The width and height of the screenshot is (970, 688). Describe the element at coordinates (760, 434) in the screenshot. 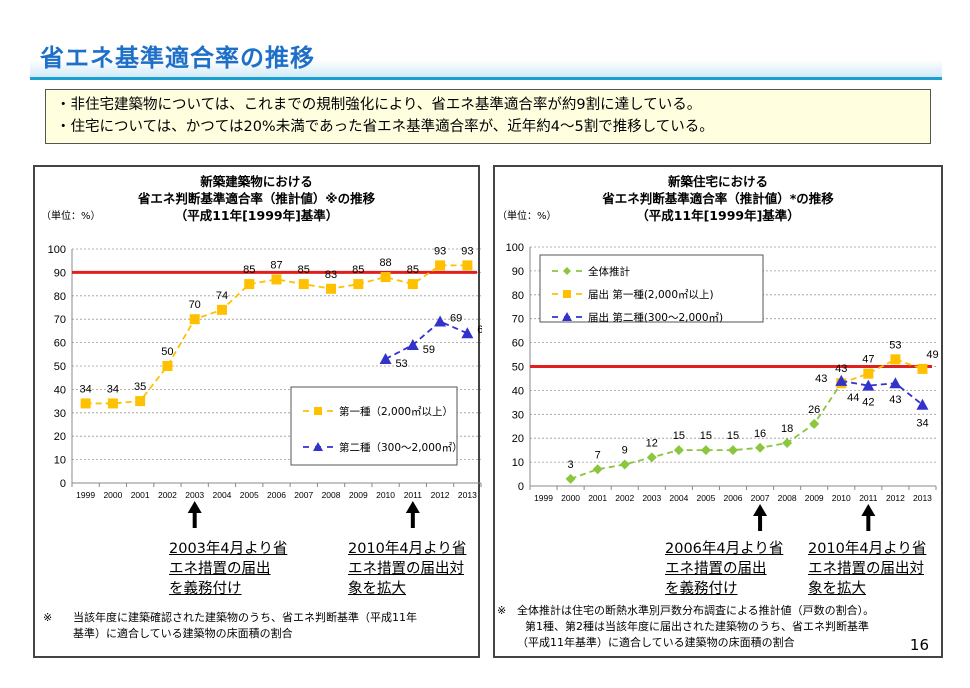

I see `data-label: 16` at that location.